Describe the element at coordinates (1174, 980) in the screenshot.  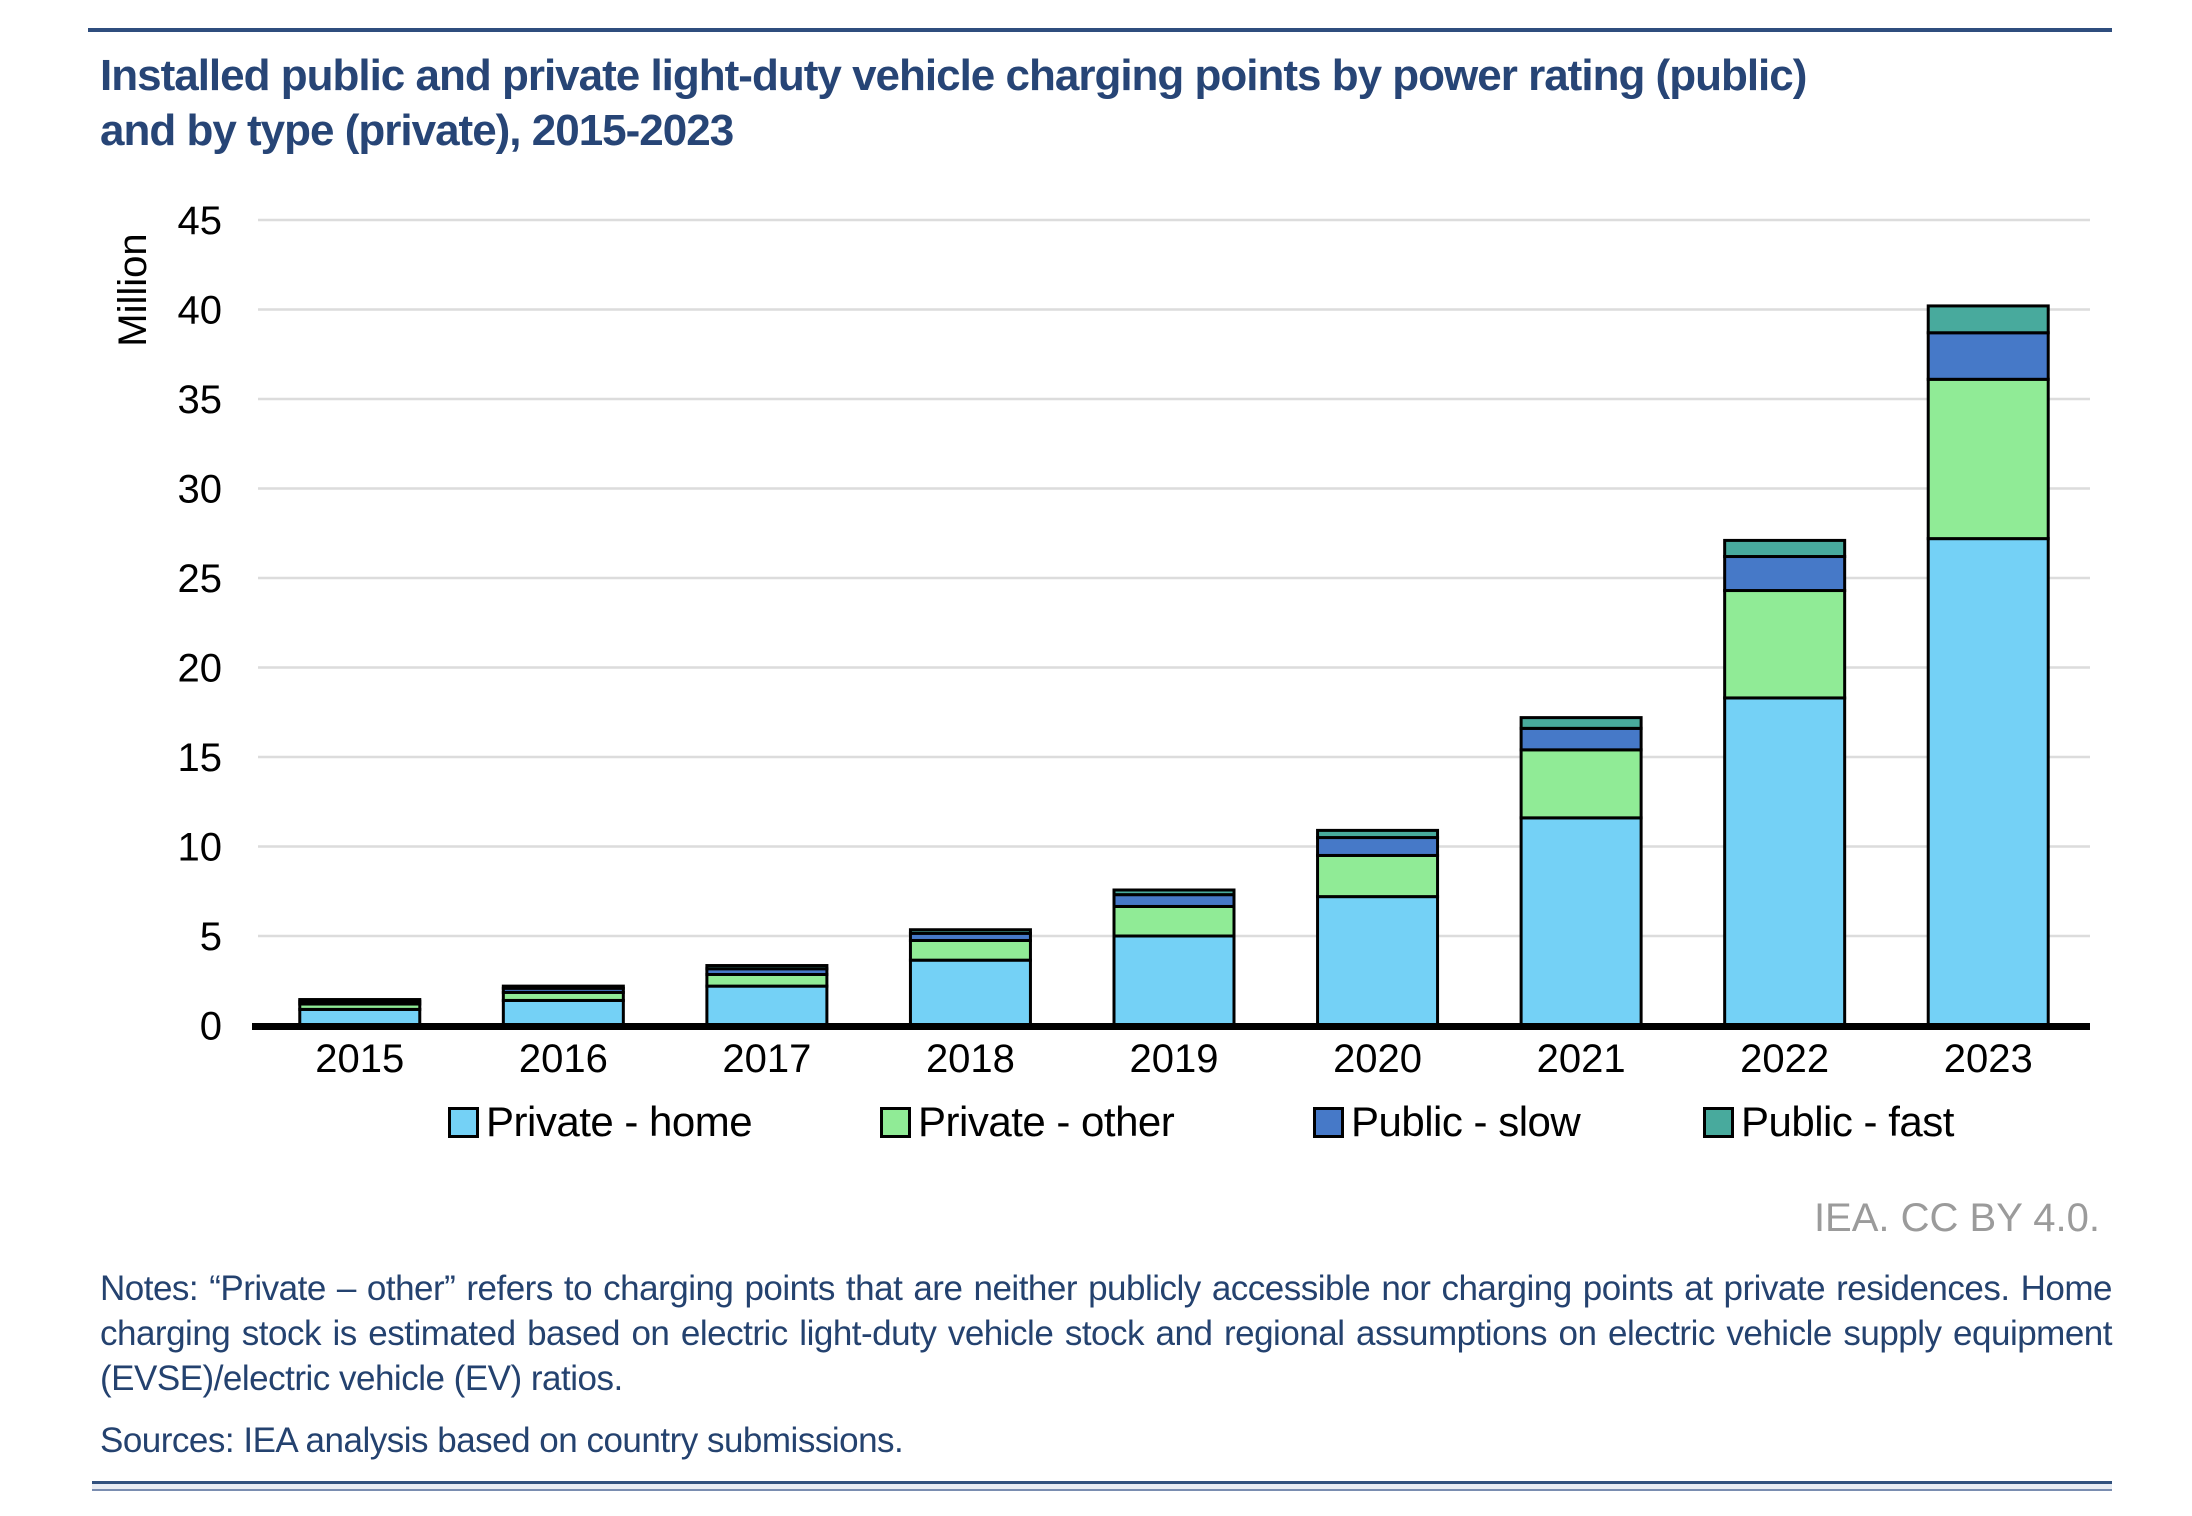
I see `bar-segment-private-home-2019` at that location.